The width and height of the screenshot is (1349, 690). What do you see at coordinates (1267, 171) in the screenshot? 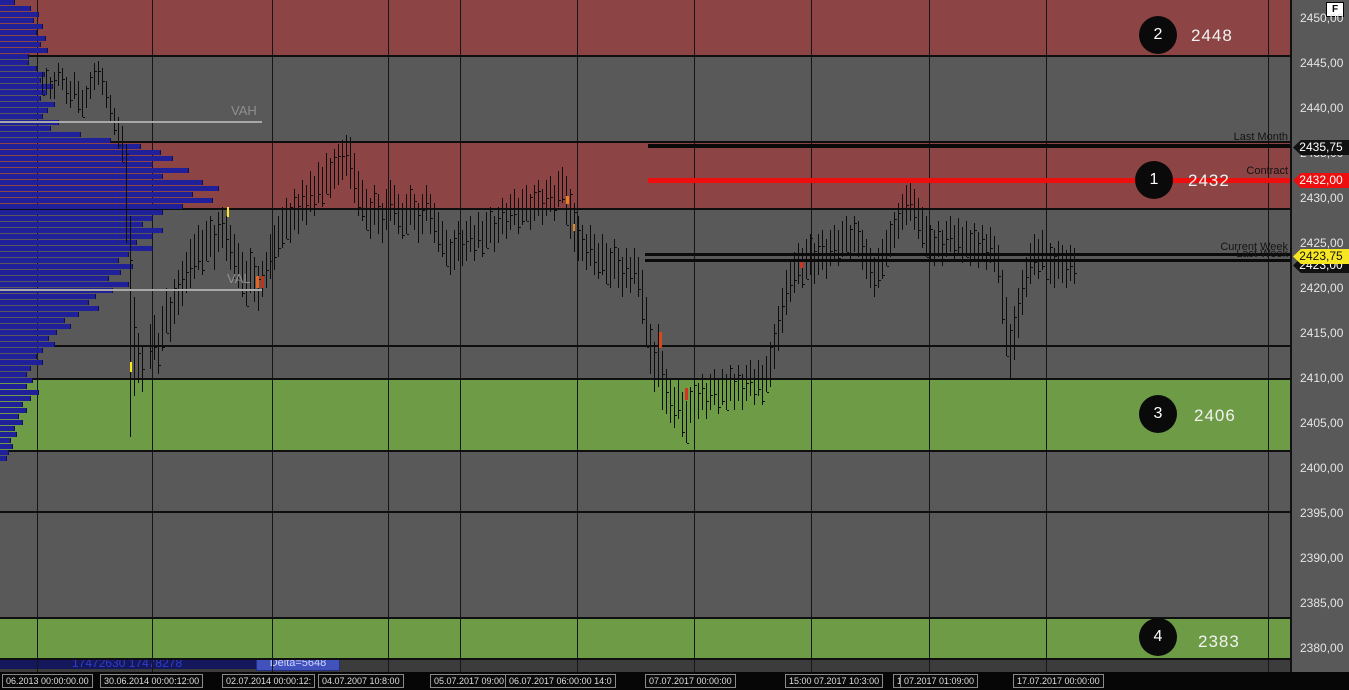
I see `contract-level-label: Contract` at bounding box center [1267, 171].